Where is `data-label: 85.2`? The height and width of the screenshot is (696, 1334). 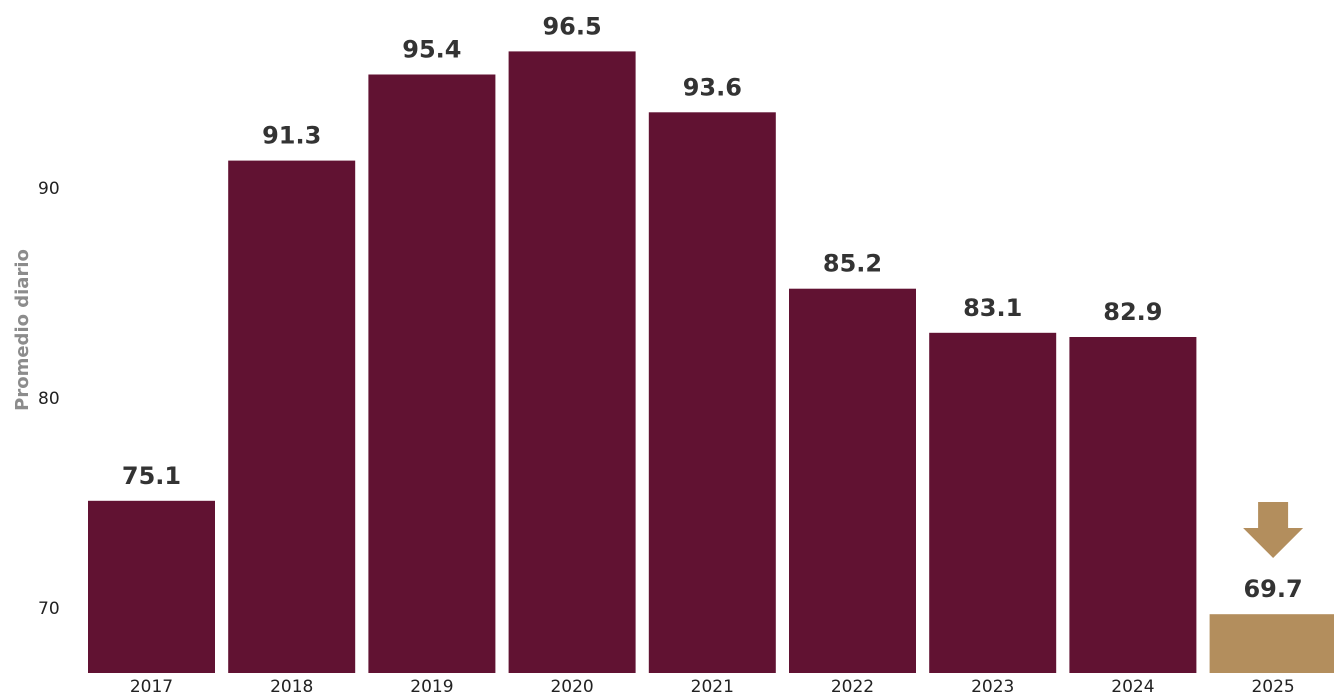 data-label: 85.2 is located at coordinates (852, 264).